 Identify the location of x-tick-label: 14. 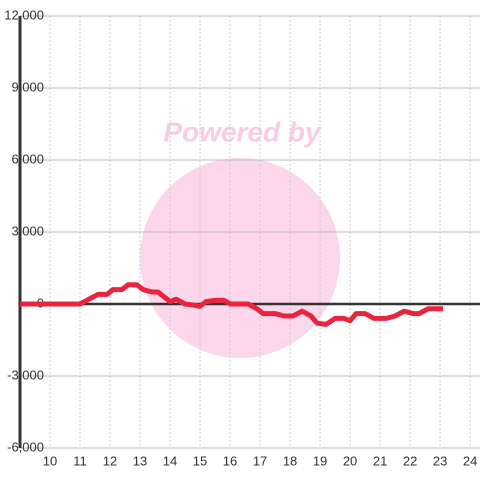
(170, 460).